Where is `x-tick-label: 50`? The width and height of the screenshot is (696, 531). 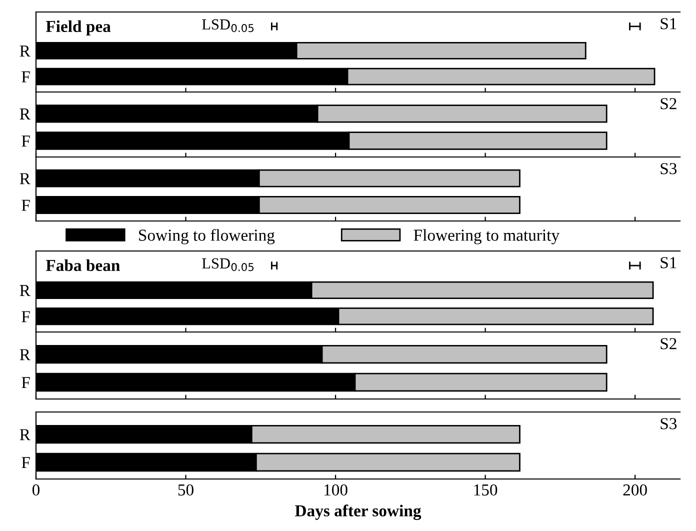 x-tick-label: 50 is located at coordinates (186, 490).